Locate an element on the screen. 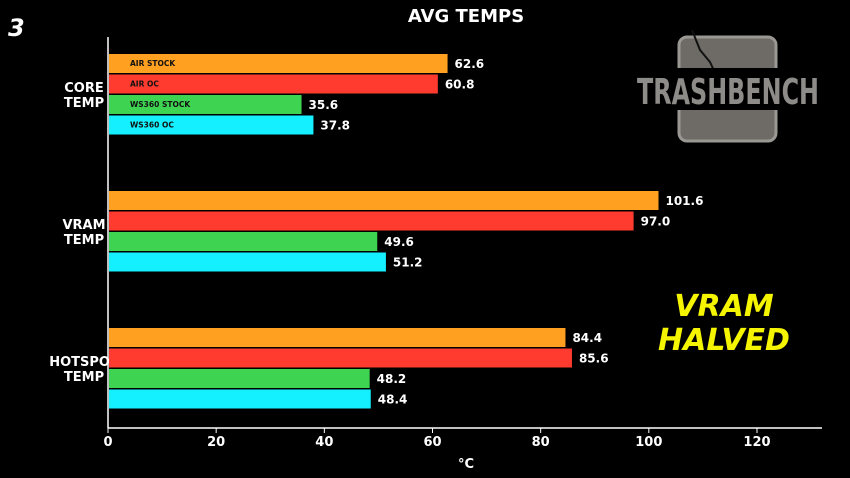 The height and width of the screenshot is (478, 850). annotation-line2: HALVED is located at coordinates (724, 340).